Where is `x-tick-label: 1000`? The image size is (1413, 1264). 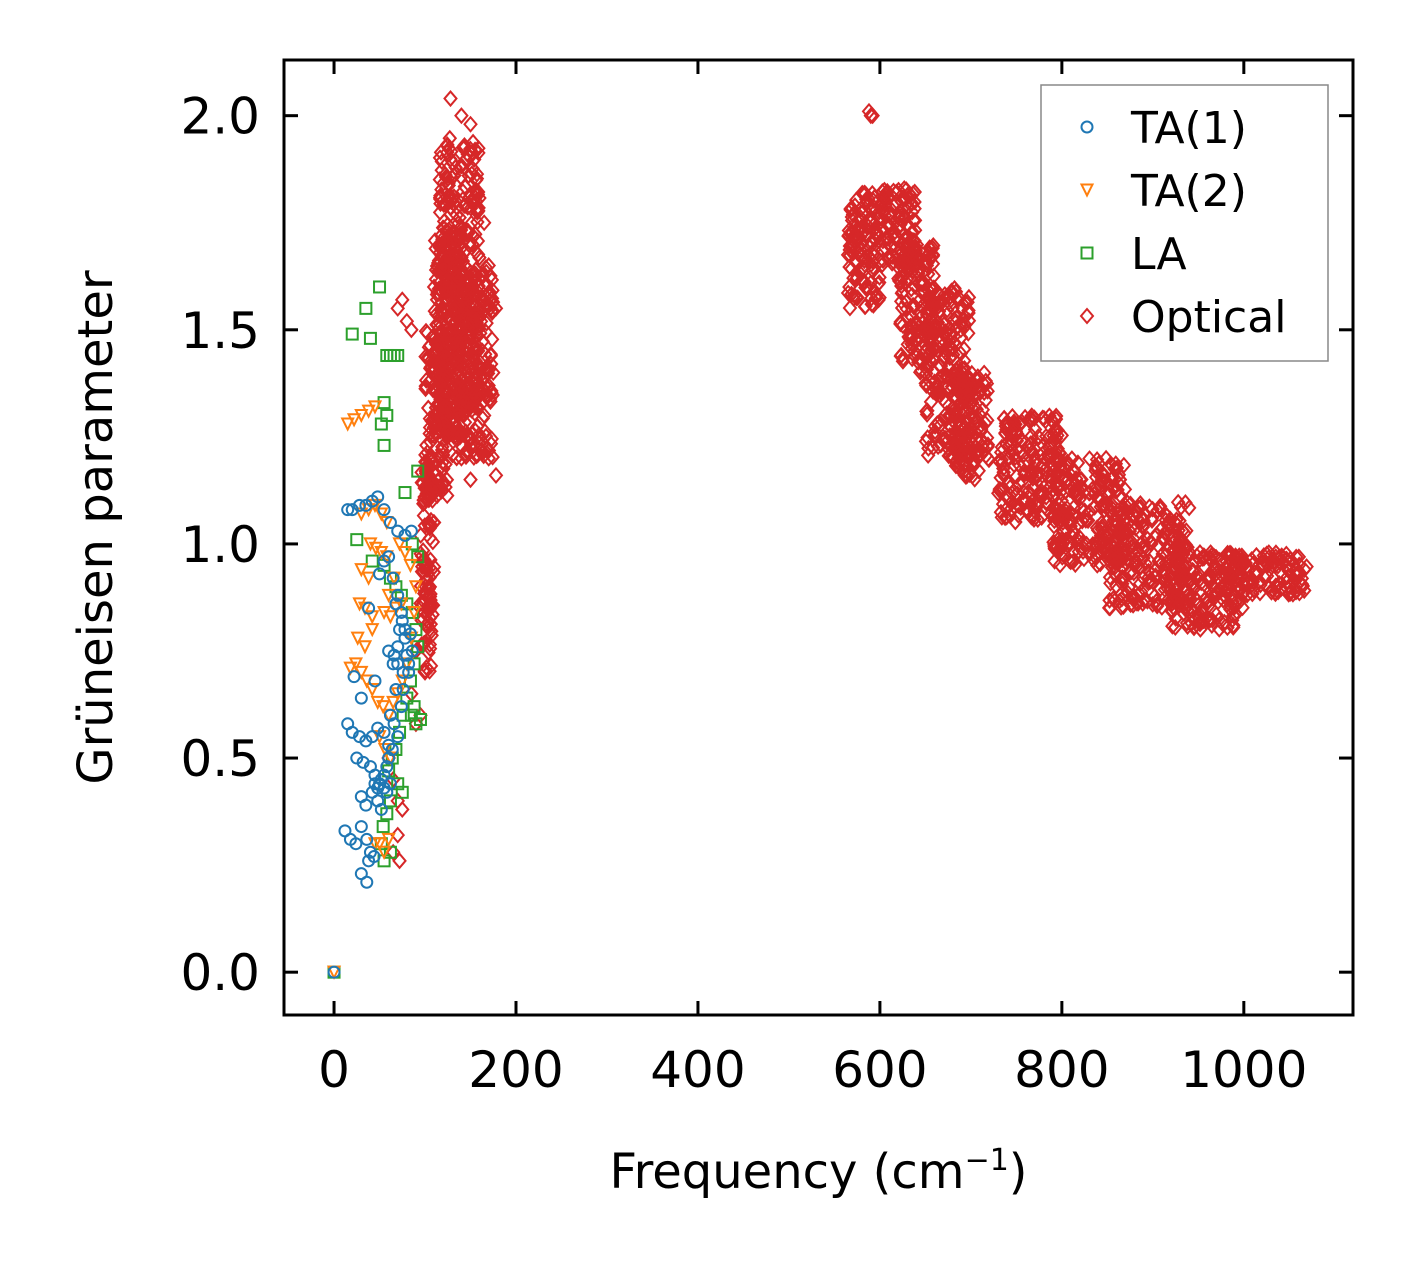
x-tick-label: 1000 is located at coordinates (1243, 1070).